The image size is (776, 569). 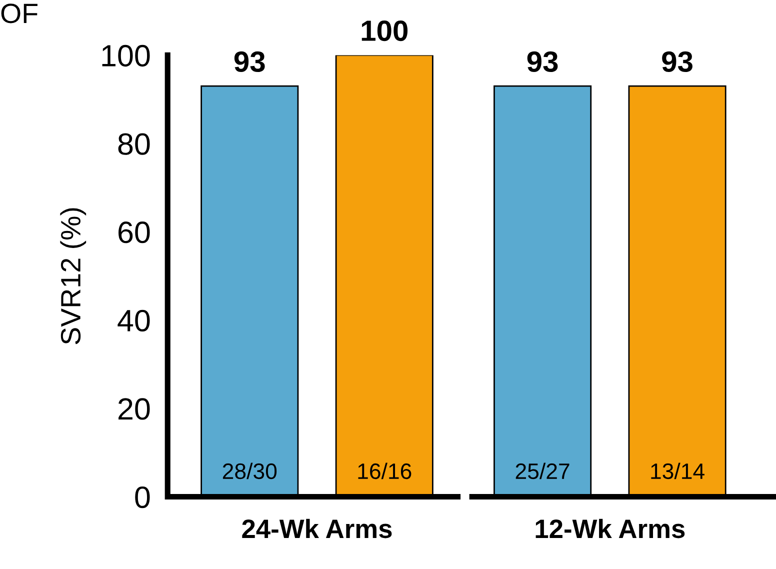 I want to click on annotation: 13/14, so click(x=677, y=471).